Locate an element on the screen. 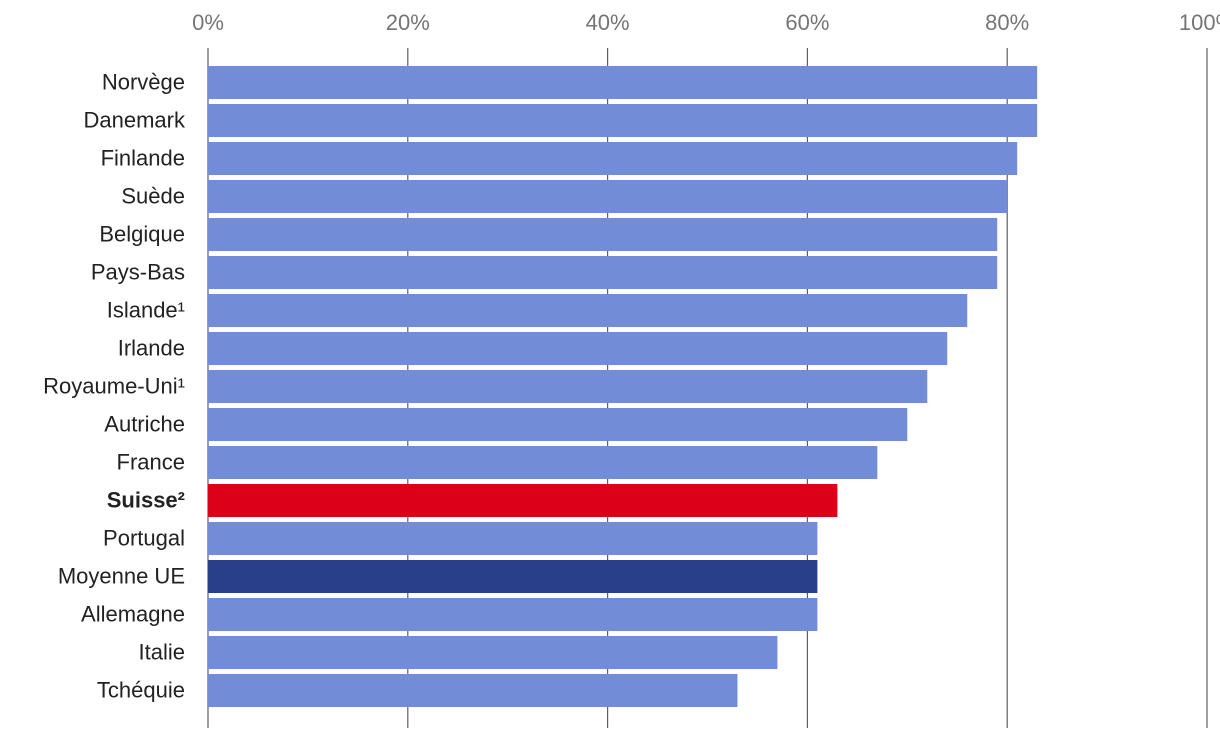  x-tick-label: 20% is located at coordinates (408, 22).